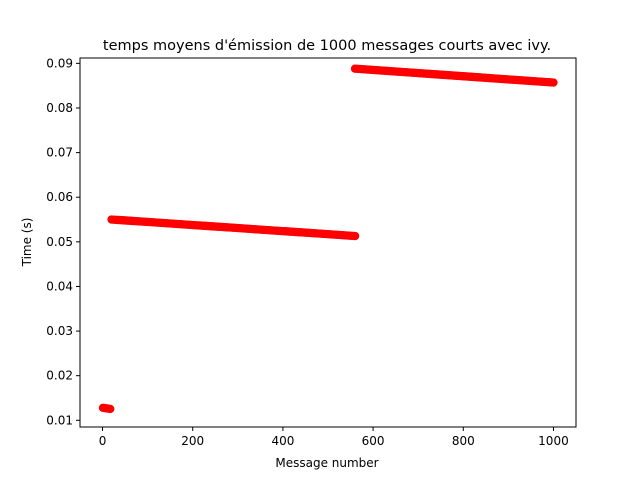 The image size is (640, 480). What do you see at coordinates (59, 331) in the screenshot?
I see `y-tick-label: 0.03` at bounding box center [59, 331].